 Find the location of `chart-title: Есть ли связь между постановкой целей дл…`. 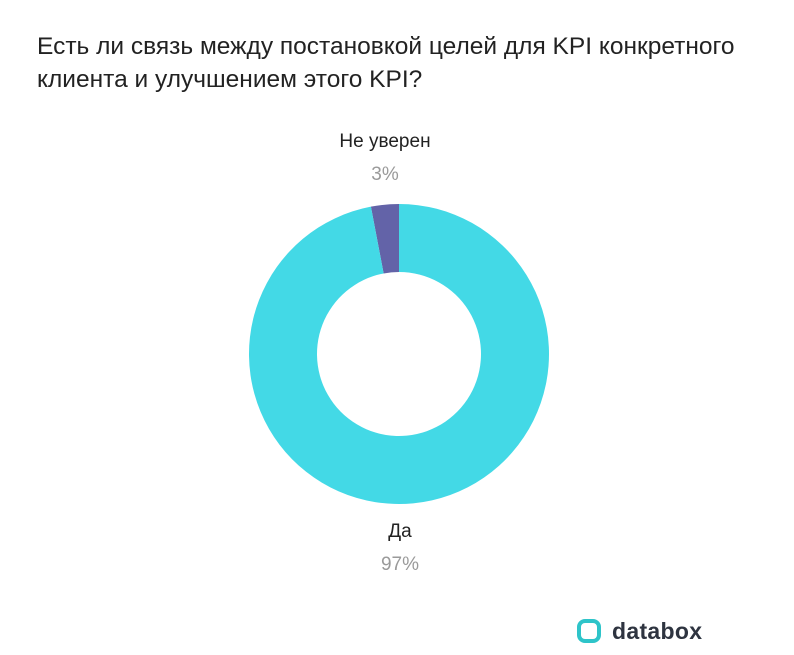

chart-title: Есть ли связь между постановкой целей дл… is located at coordinates (386, 63).